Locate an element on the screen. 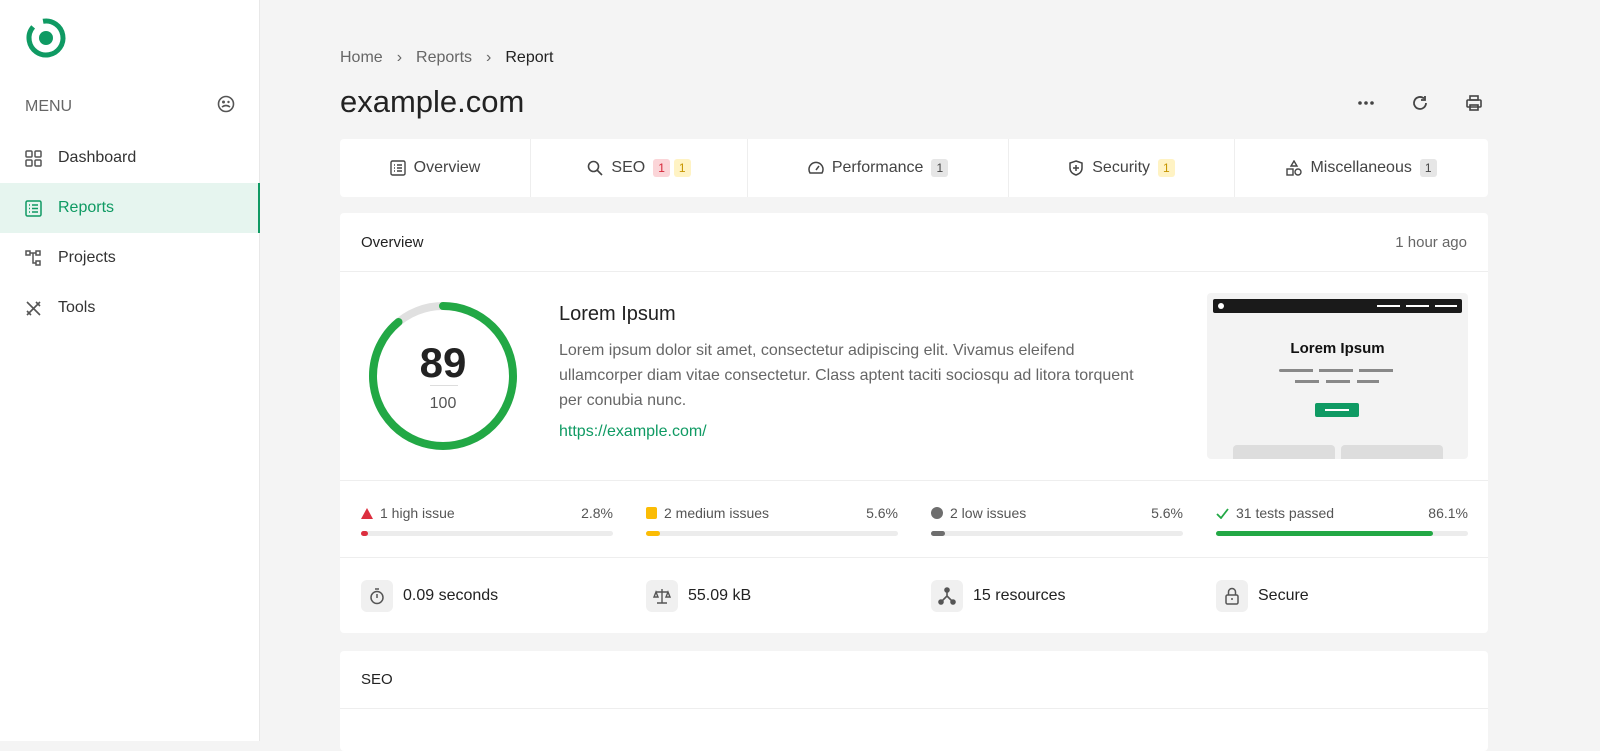  circle-icon is located at coordinates (937, 513).